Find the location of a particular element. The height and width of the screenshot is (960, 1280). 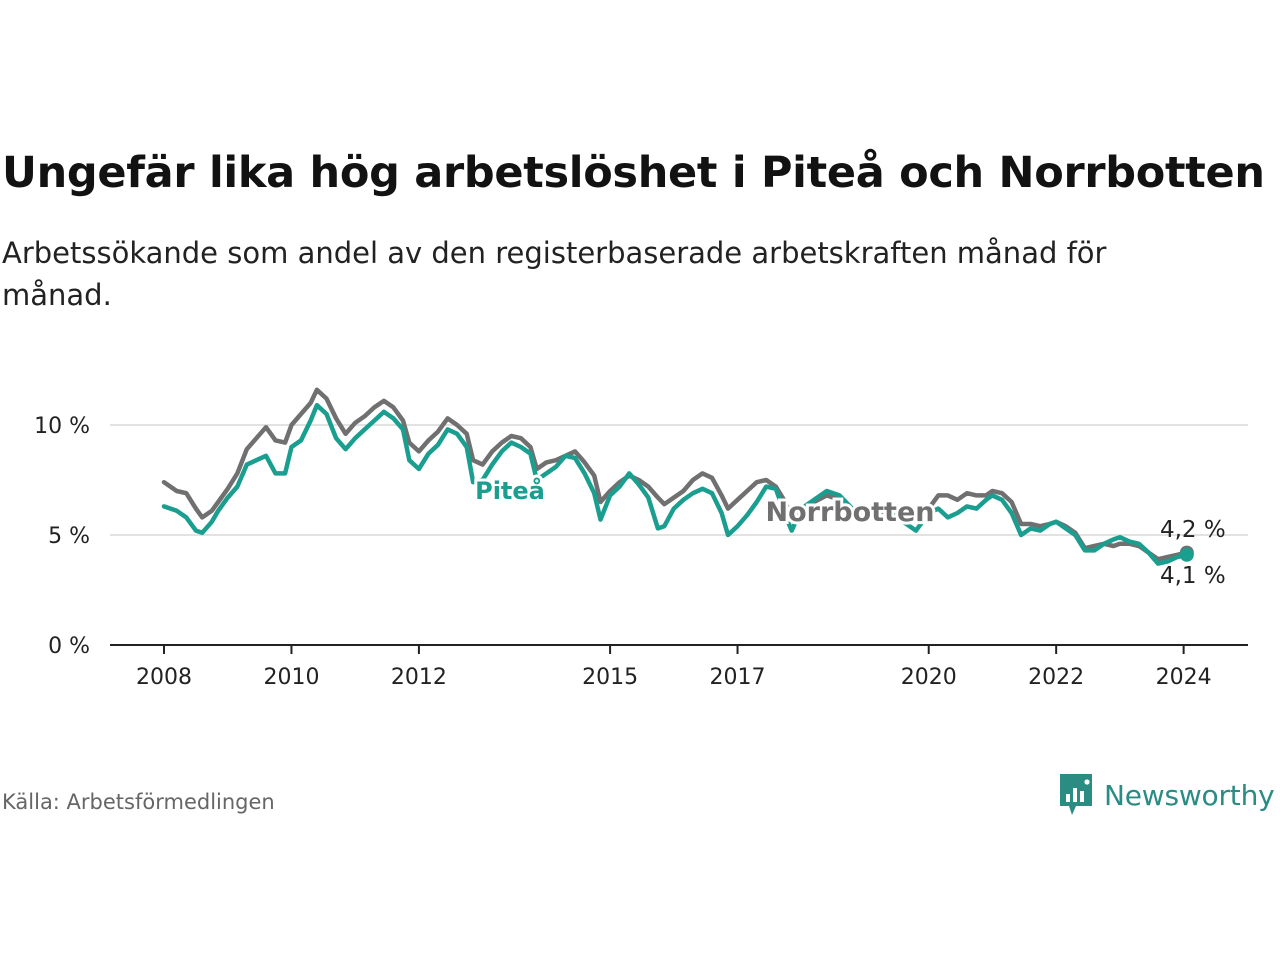

y-tick-label: 5 % is located at coordinates (69, 536).